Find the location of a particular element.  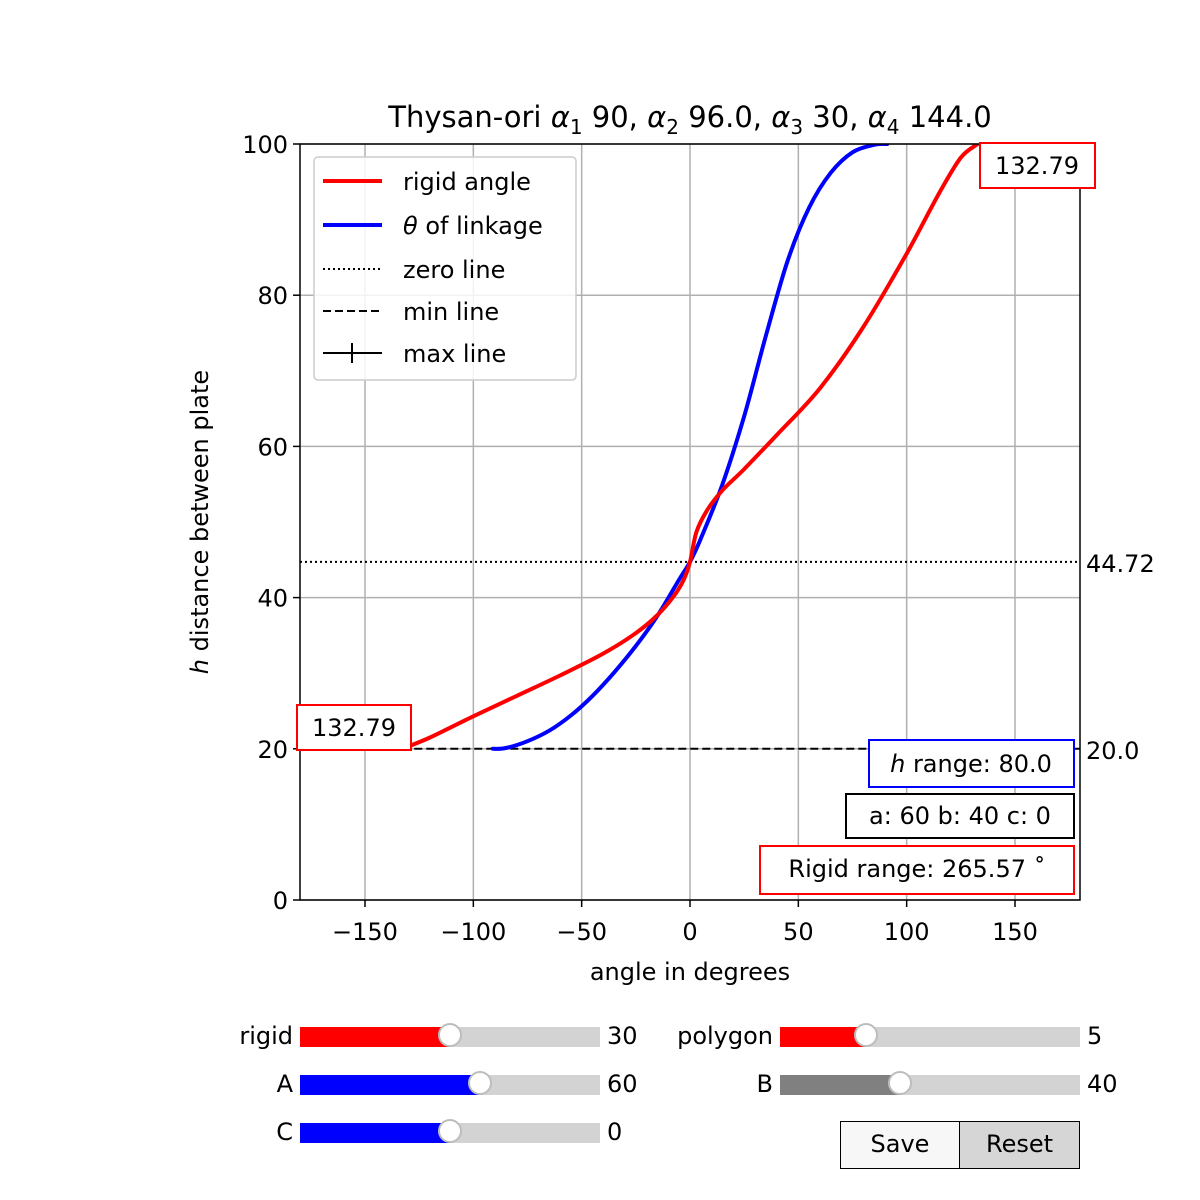

slider-fill-b is located at coordinates (840, 1085).